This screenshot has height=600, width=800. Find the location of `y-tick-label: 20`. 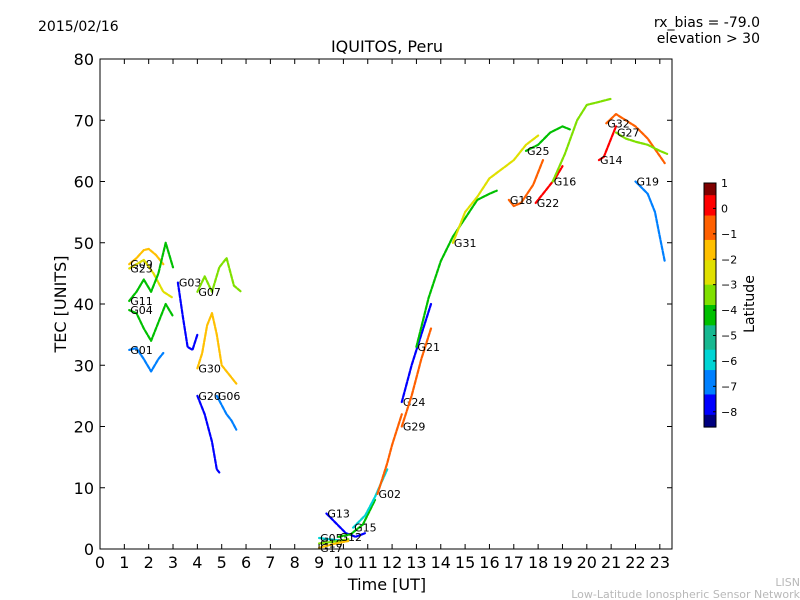

y-tick-label: 20 is located at coordinates (84, 427).